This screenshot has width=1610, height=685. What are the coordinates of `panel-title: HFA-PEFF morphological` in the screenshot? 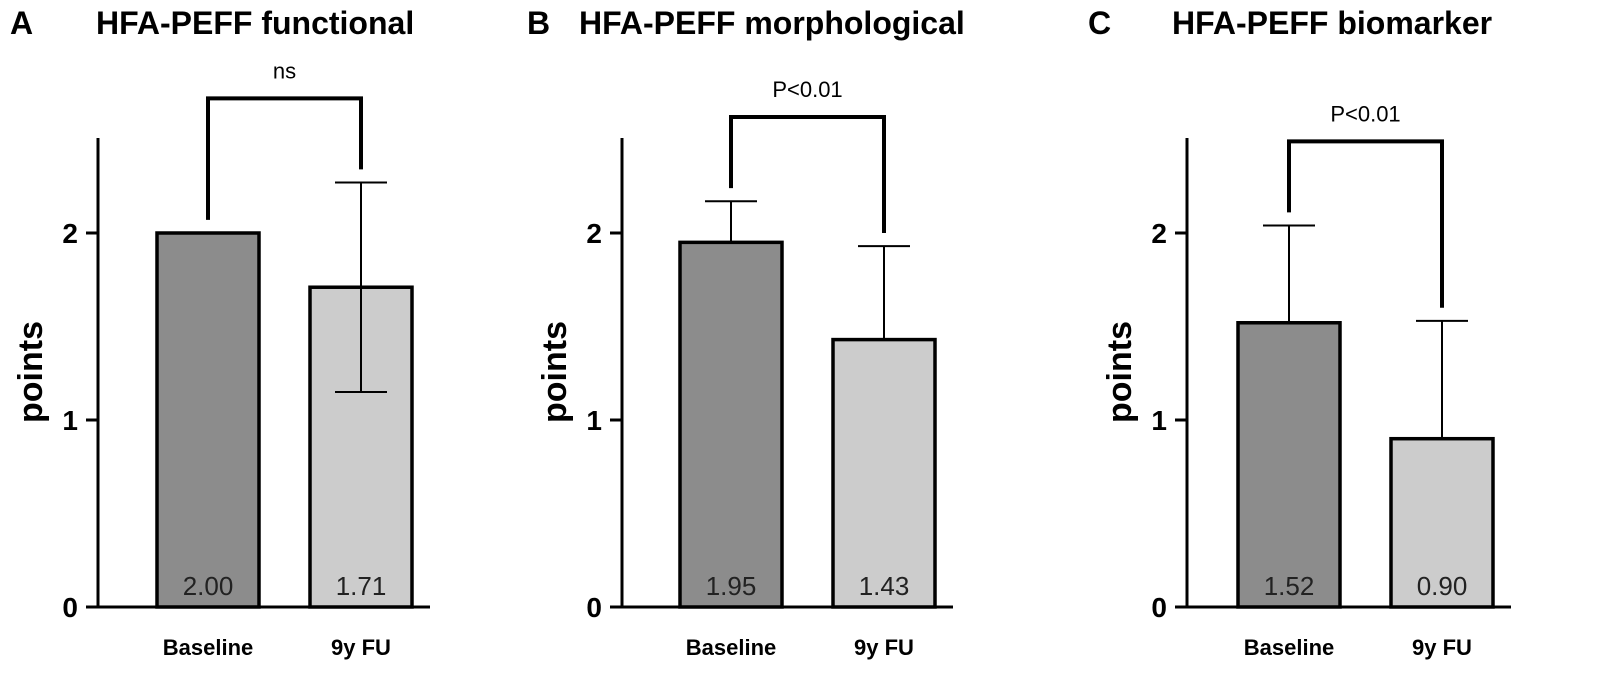 It's located at (772, 23).